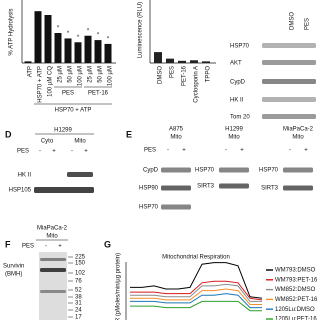 Image resolution: width=320 pixels, height=320 pixels. What do you see at coordinates (63, 131) in the screenshot?
I see `cell-line: H1299` at bounding box center [63, 131].